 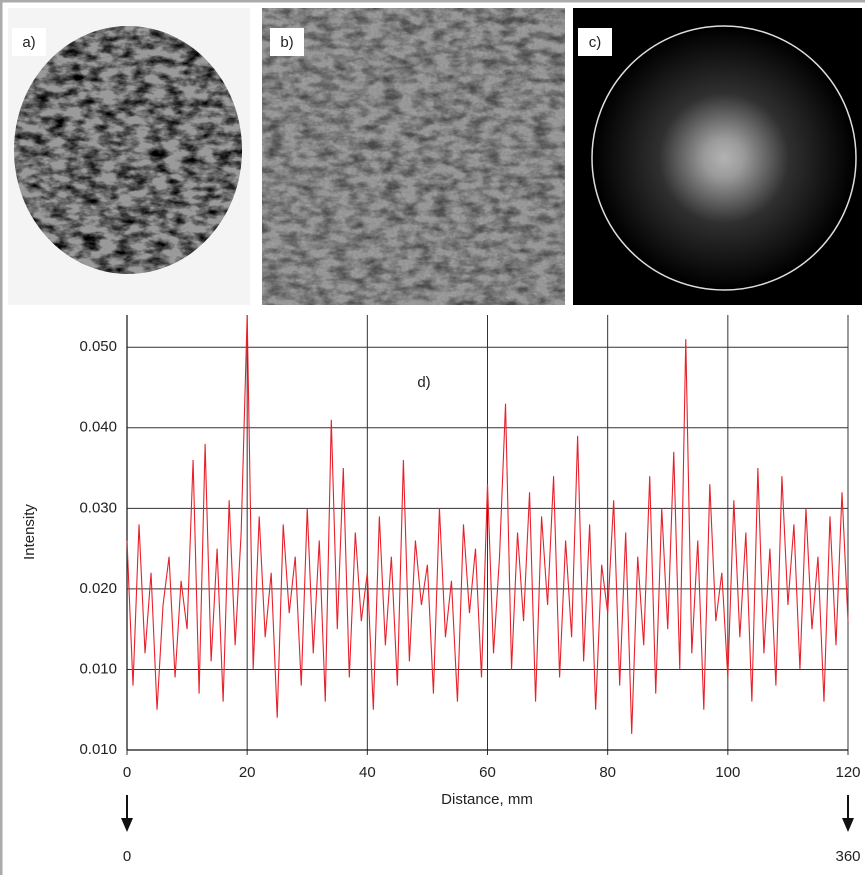 What do you see at coordinates (127, 856) in the screenshot?
I see `end-label: 0` at bounding box center [127, 856].